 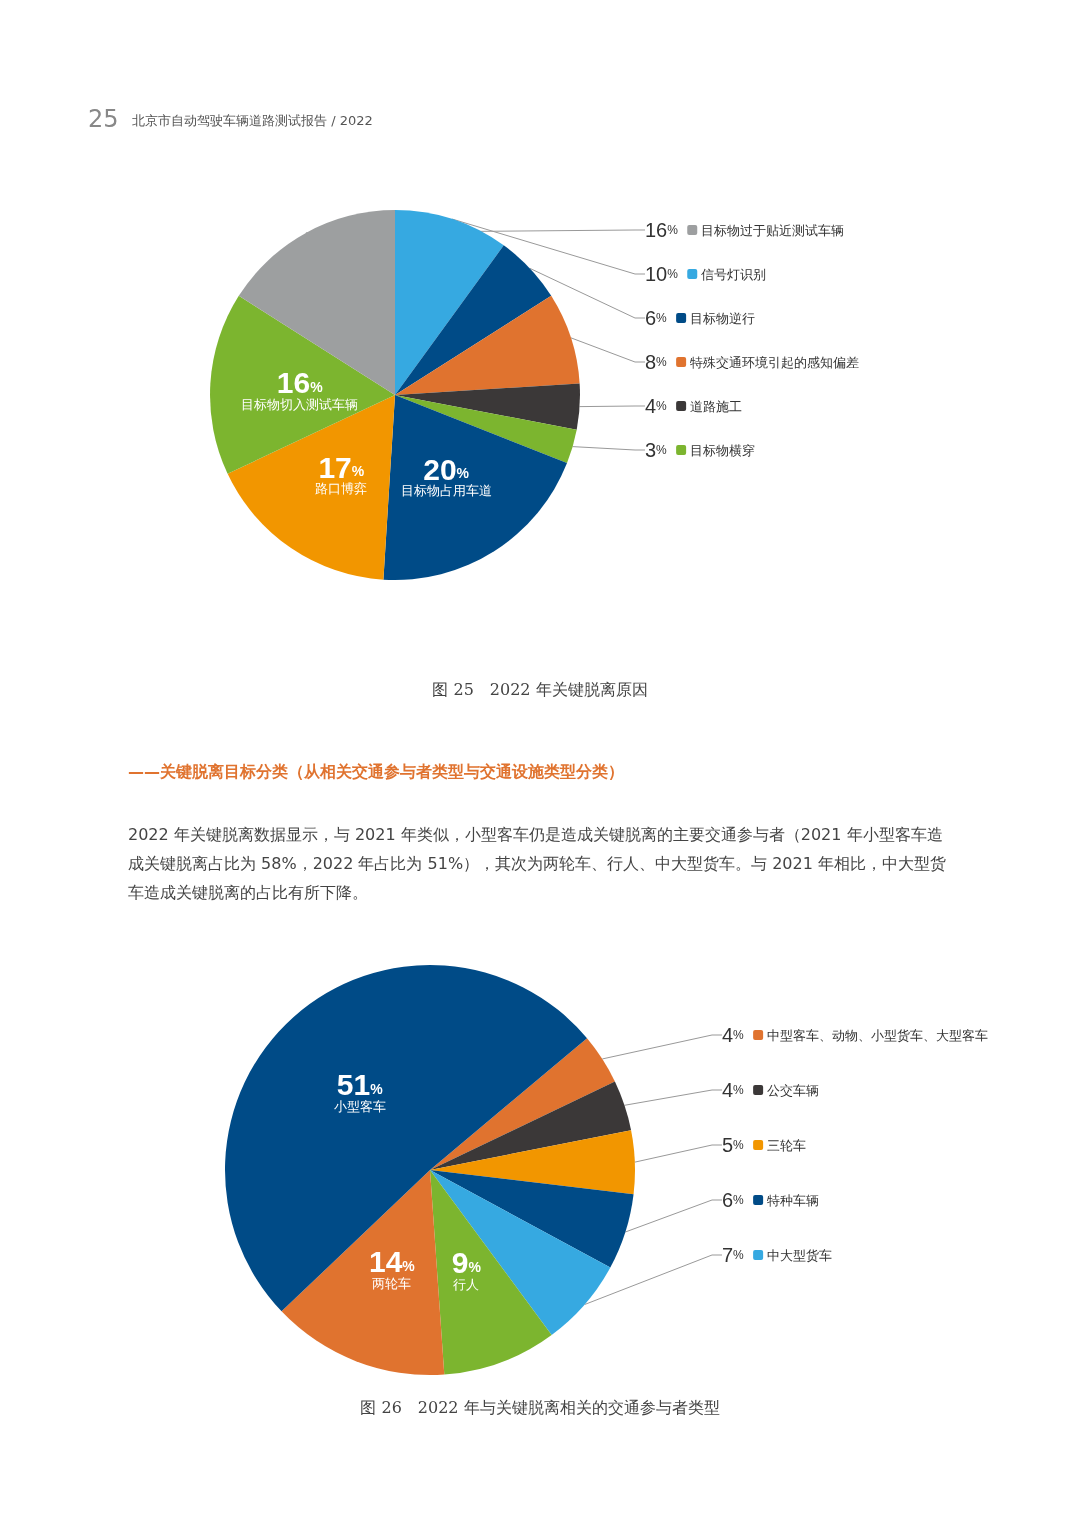 What do you see at coordinates (773, 230) in the screenshot?
I see `legend-label: 目标物过于贴近测试车辆` at bounding box center [773, 230].